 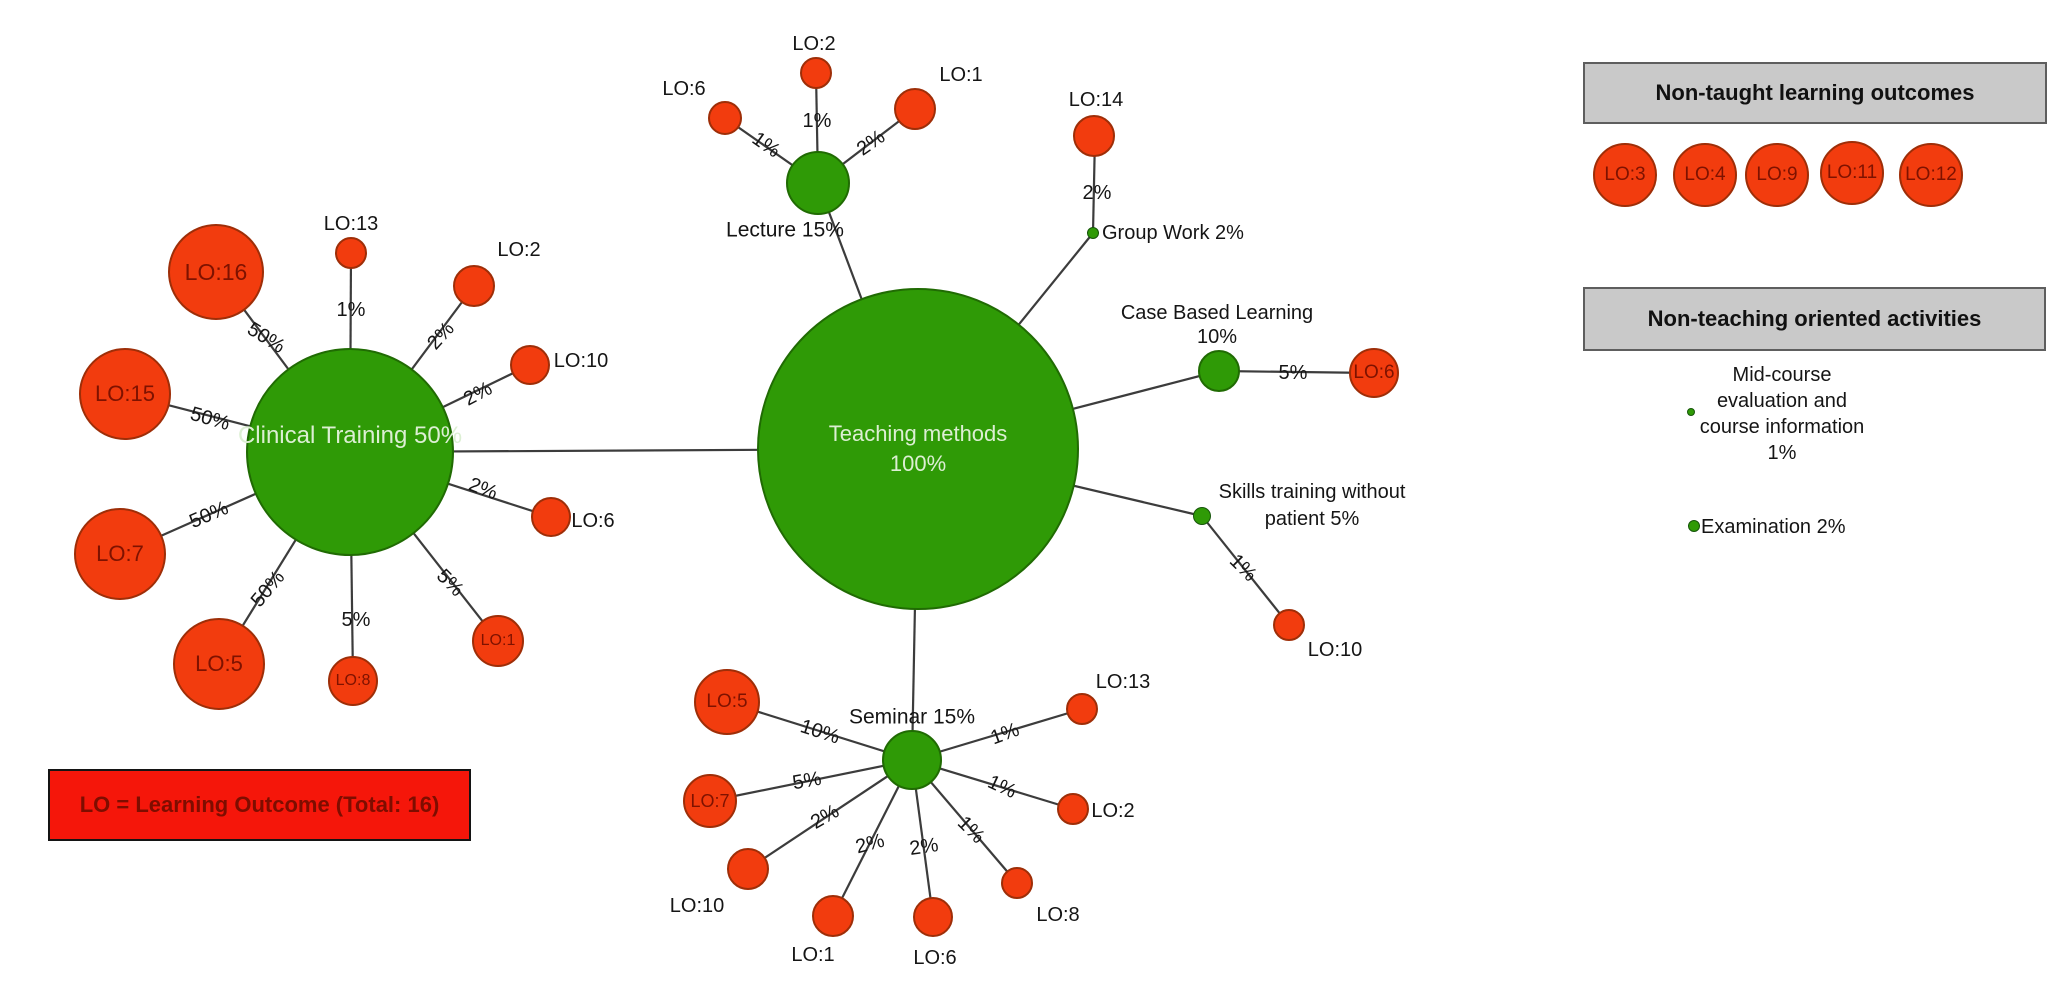 I want to click on legend-text: LO = Learning Outcome (Total: 16), so click(x=259, y=804).